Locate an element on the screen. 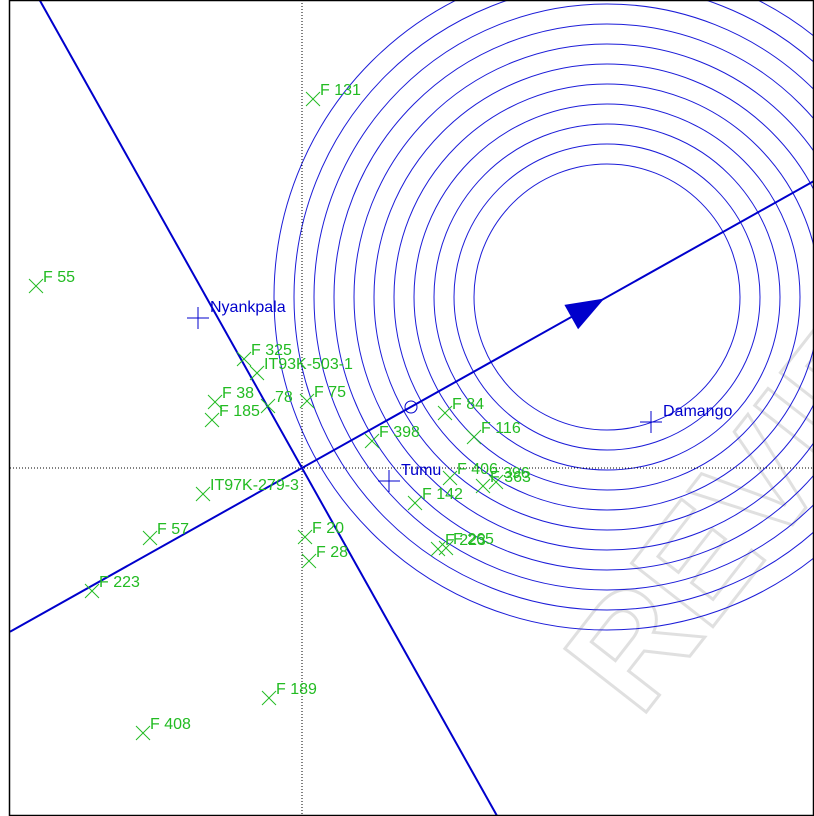 This screenshot has width=814, height=816. entry-label: F 84 is located at coordinates (468, 404).